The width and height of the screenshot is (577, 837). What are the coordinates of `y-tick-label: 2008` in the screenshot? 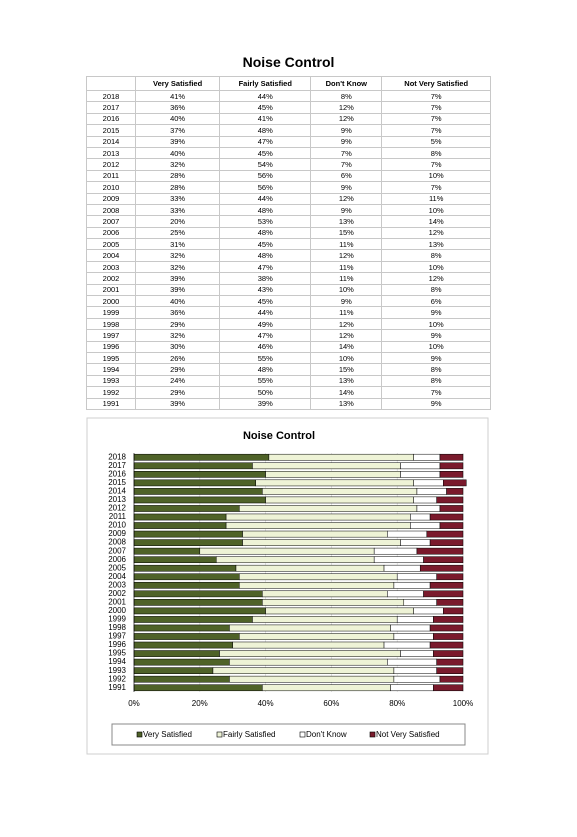 It's located at (117, 542).